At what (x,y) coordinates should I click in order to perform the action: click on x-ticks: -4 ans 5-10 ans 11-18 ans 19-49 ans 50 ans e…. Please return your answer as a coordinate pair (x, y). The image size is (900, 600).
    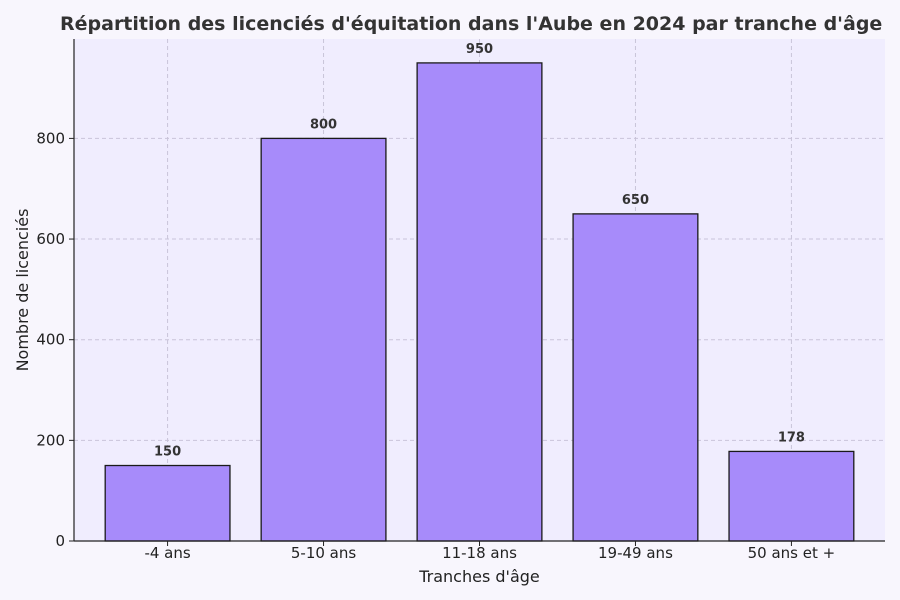
    Looking at the image, I should click on (489, 551).